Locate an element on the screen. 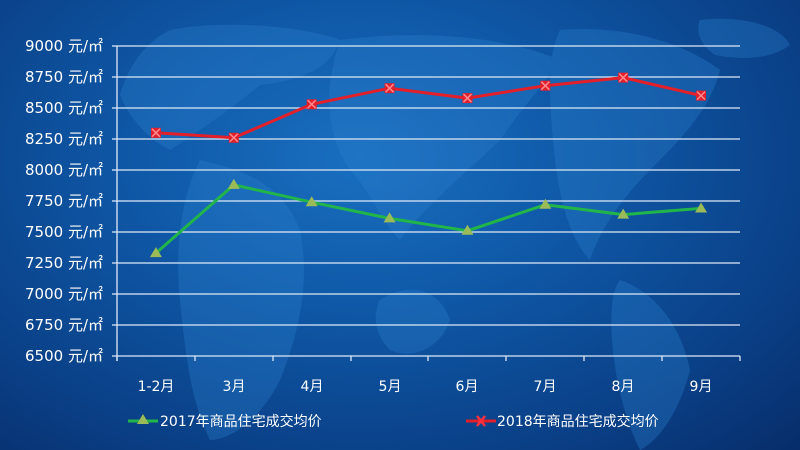 Image resolution: width=800 pixels, height=450 pixels. x-tick-label: 9月 is located at coordinates (701, 387).